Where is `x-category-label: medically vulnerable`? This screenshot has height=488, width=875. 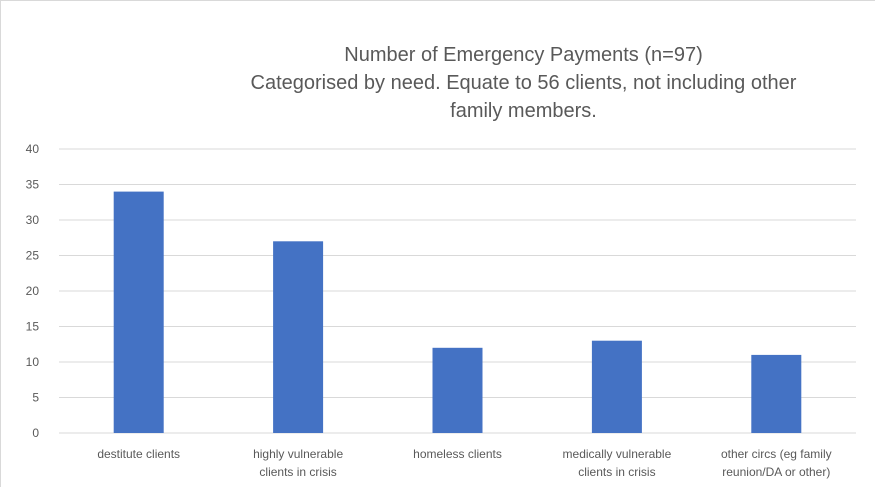 x-category-label: medically vulnerable is located at coordinates (617, 454).